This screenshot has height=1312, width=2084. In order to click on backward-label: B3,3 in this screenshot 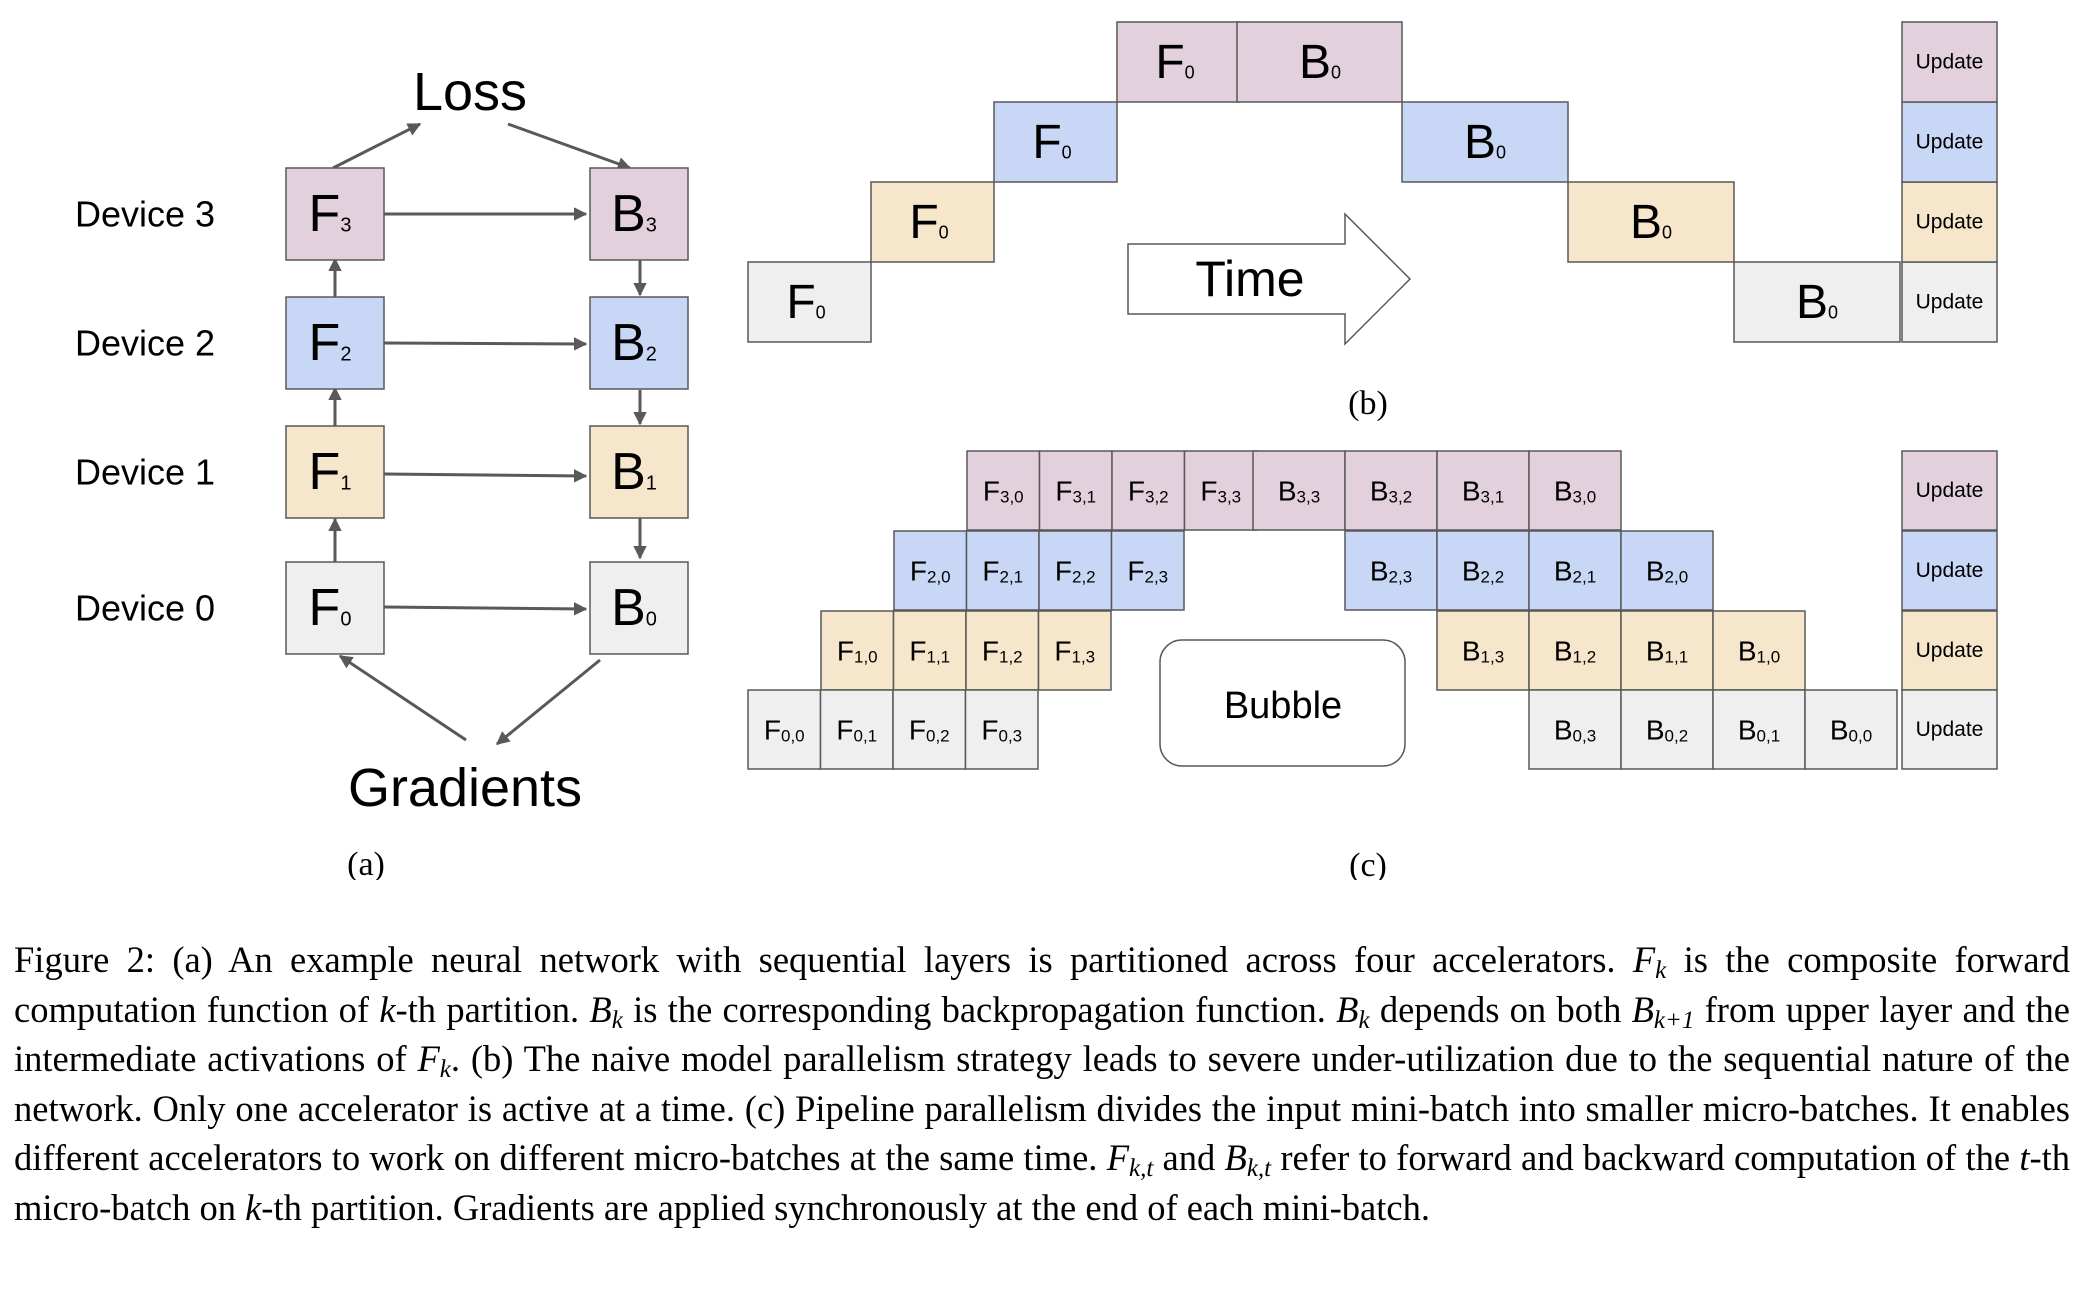, I will do `click(1299, 490)`.